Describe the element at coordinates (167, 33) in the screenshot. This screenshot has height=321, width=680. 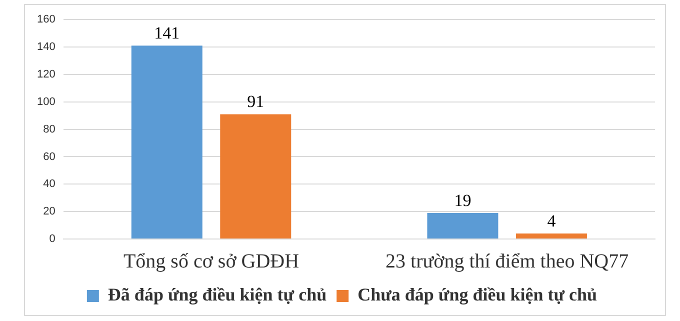
I see `data-label: 141` at that location.